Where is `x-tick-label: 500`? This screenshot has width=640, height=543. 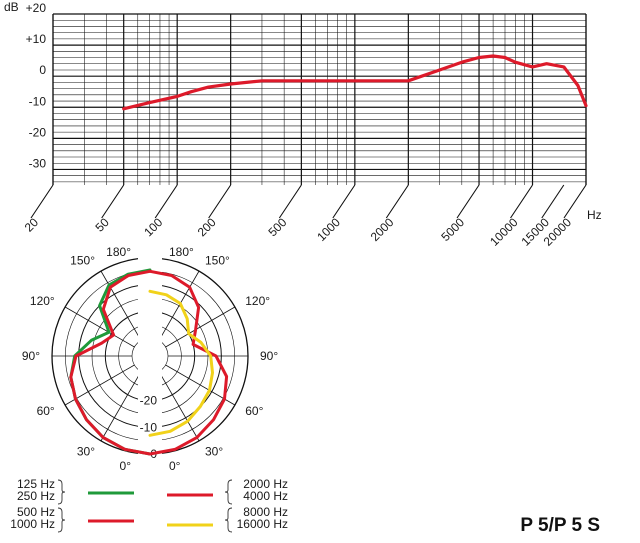 x-tick-label: 500 is located at coordinates (277, 227).